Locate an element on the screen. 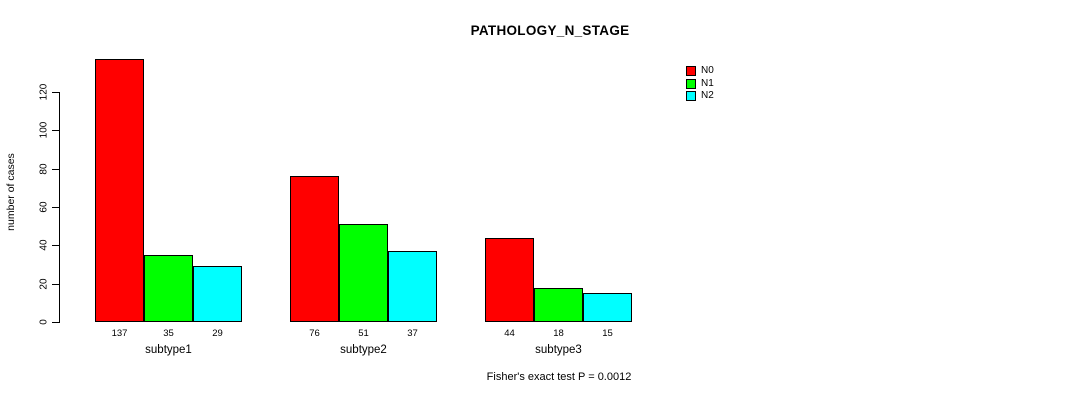 This screenshot has height=400, width=1090. bar-n1-subtype3 is located at coordinates (558, 304).